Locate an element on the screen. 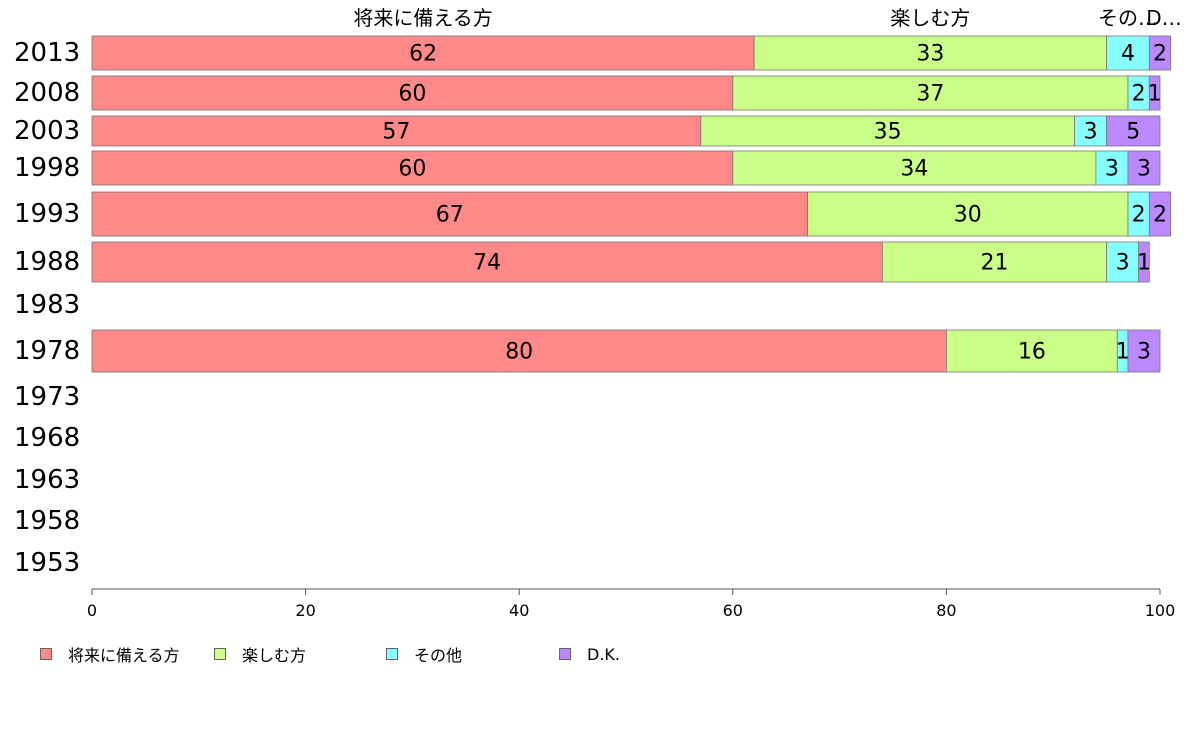 This screenshot has height=736, width=1188. data-label-2008-series-3: 1 is located at coordinates (1155, 94).